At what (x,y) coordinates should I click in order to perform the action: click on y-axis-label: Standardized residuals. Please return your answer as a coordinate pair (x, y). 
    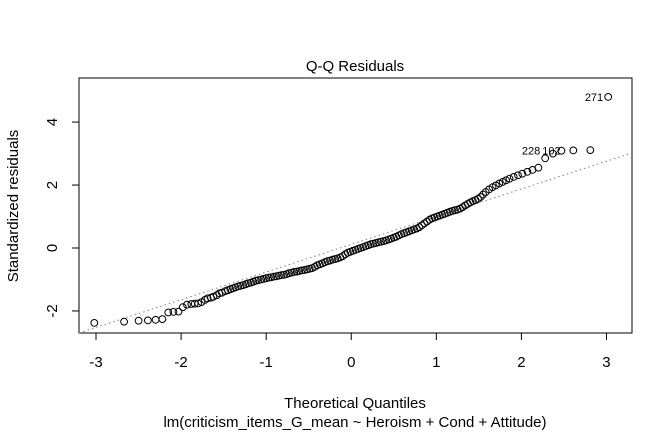
    Looking at the image, I should click on (13, 206).